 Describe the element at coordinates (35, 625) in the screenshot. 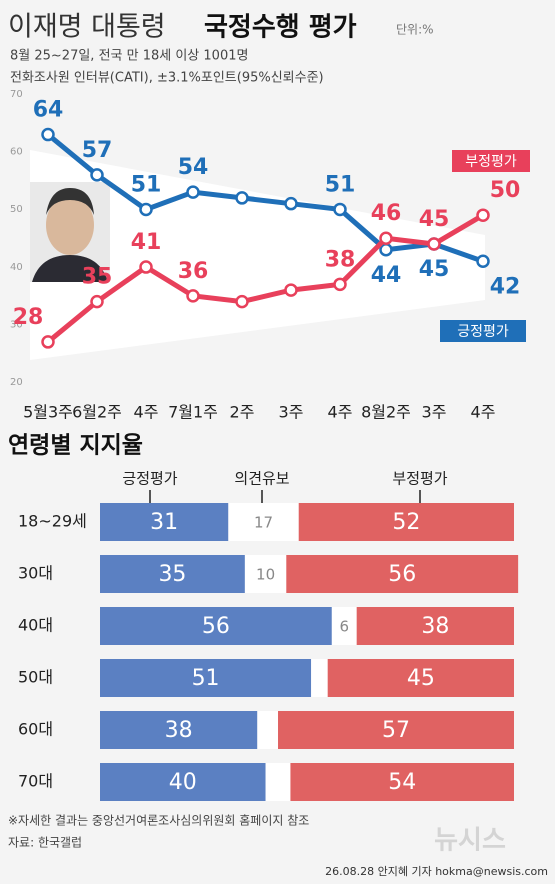

I see `category-label: 40대` at that location.